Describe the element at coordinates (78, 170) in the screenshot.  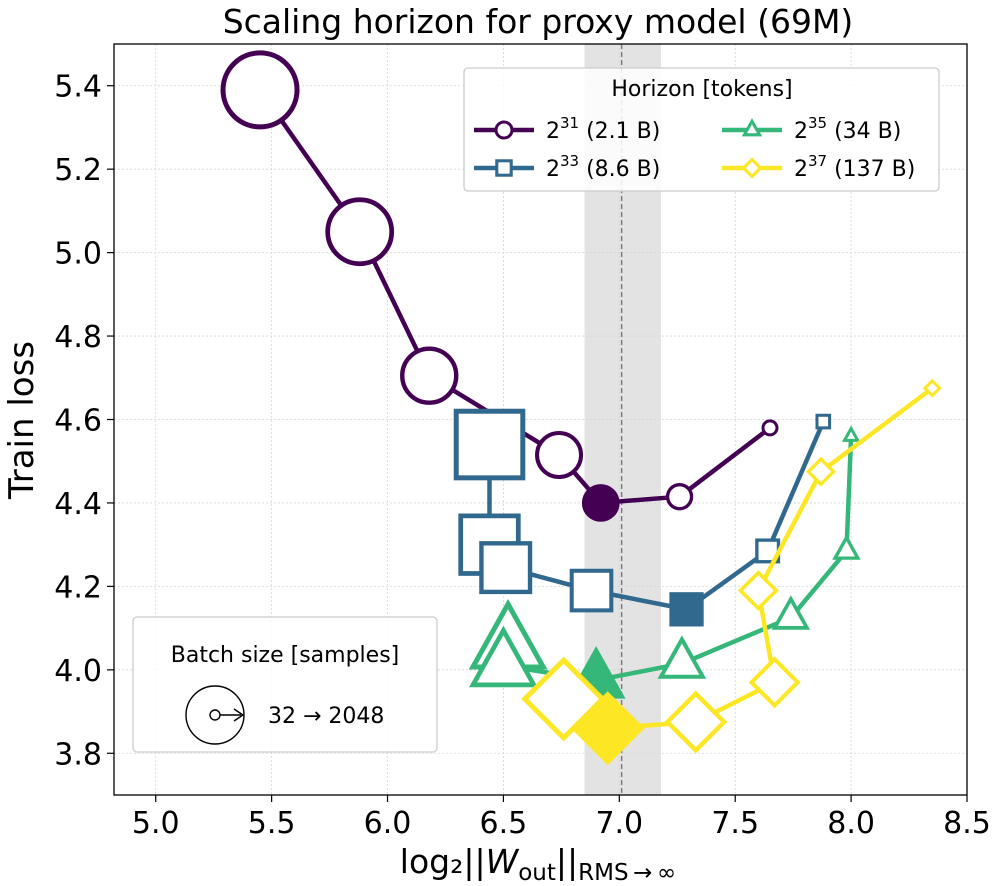
I see `y-tick-label: 5.2` at that location.